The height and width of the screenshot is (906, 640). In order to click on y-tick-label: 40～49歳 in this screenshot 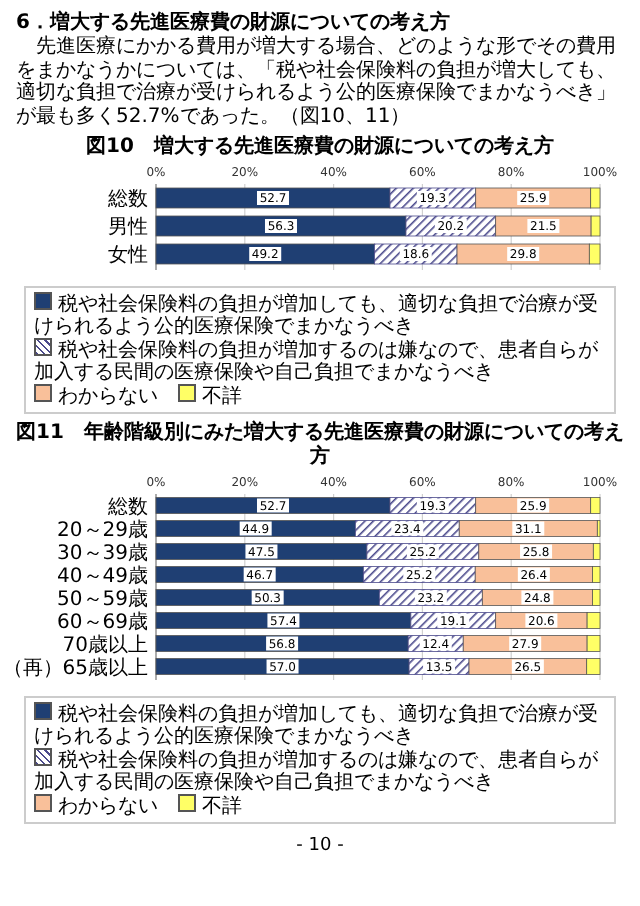, I will do `click(102, 575)`.